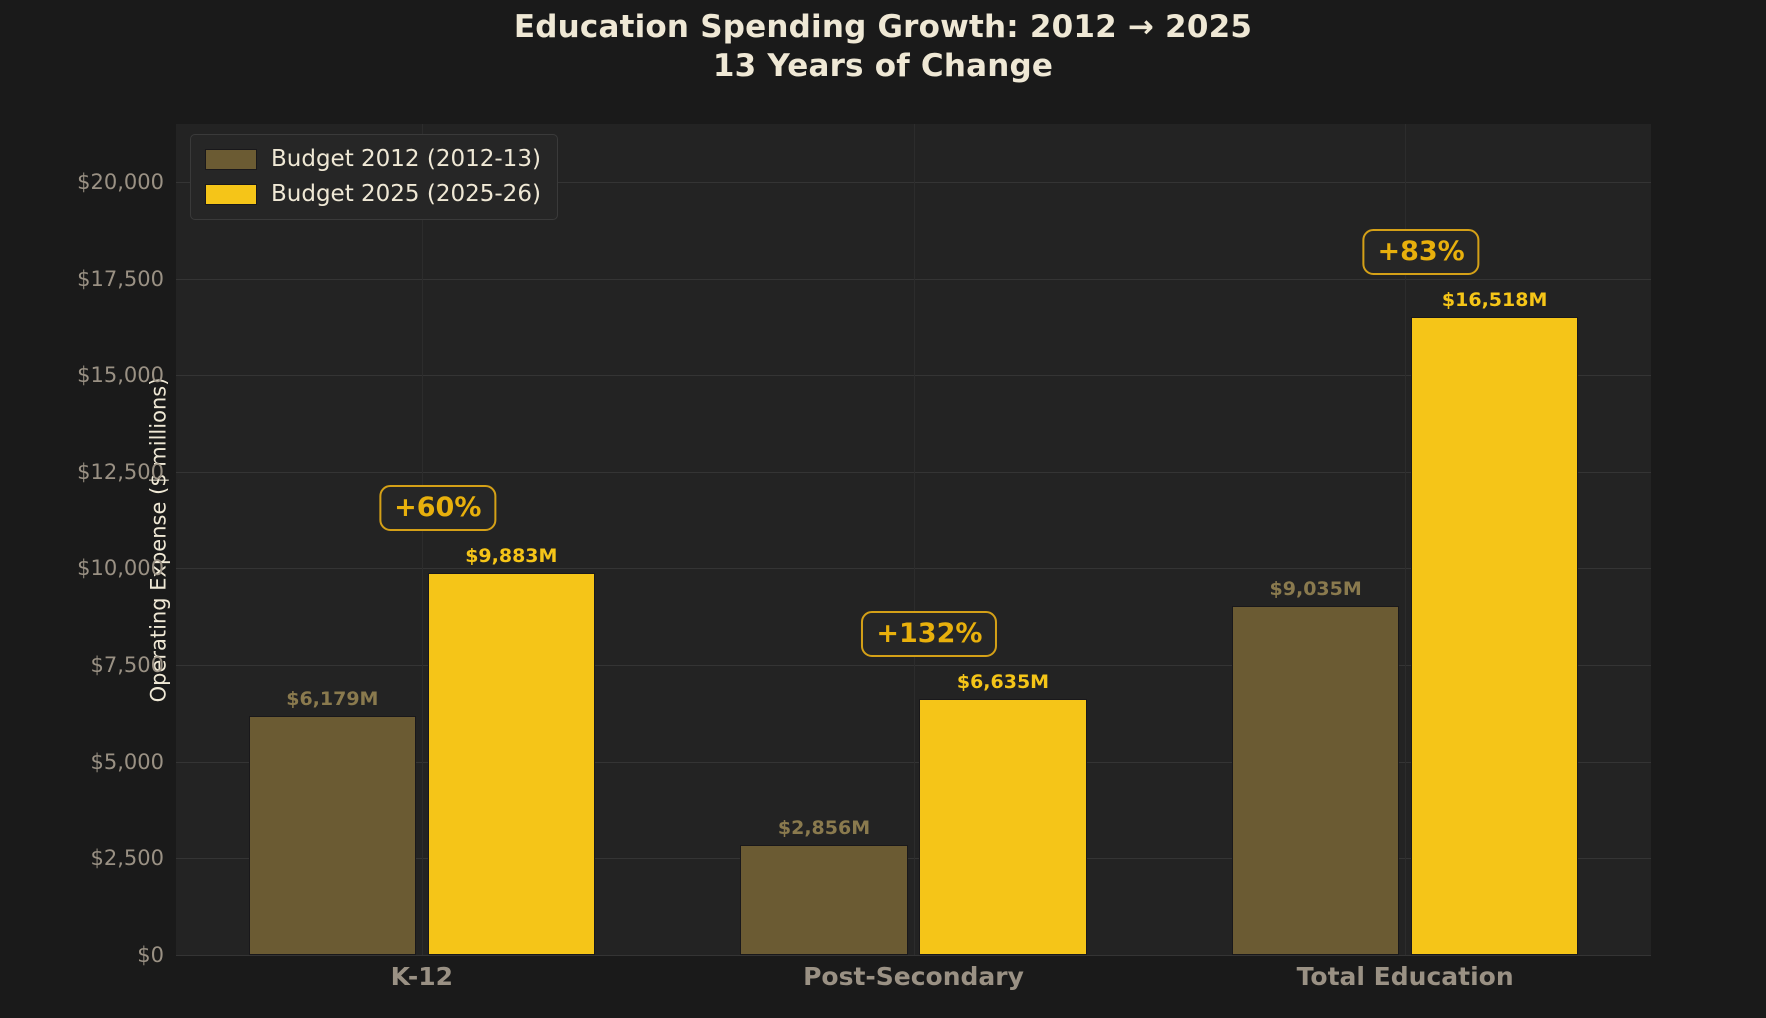 The width and height of the screenshot is (1766, 1018). Describe the element at coordinates (913, 976) in the screenshot. I see `x-axis-tick-label: Post-Secondary` at that location.